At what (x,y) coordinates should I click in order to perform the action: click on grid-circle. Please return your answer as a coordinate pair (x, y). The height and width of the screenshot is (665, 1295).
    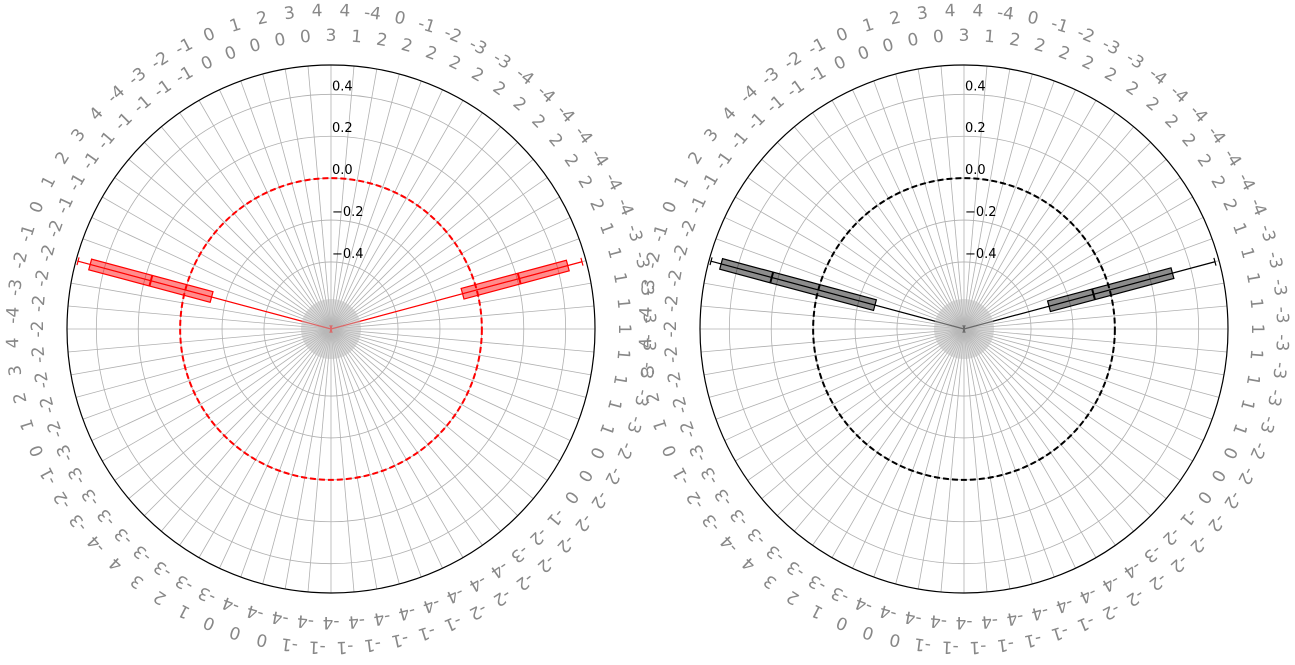
    Looking at the image, I should click on (964, 329).